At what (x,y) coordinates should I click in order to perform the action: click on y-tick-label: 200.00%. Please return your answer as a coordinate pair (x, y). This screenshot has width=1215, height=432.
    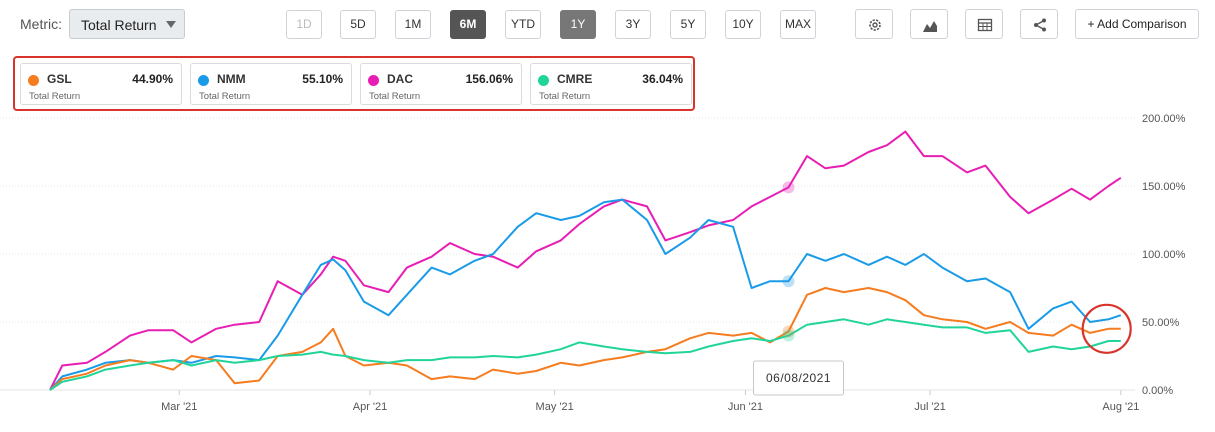
    Looking at the image, I should click on (1164, 119).